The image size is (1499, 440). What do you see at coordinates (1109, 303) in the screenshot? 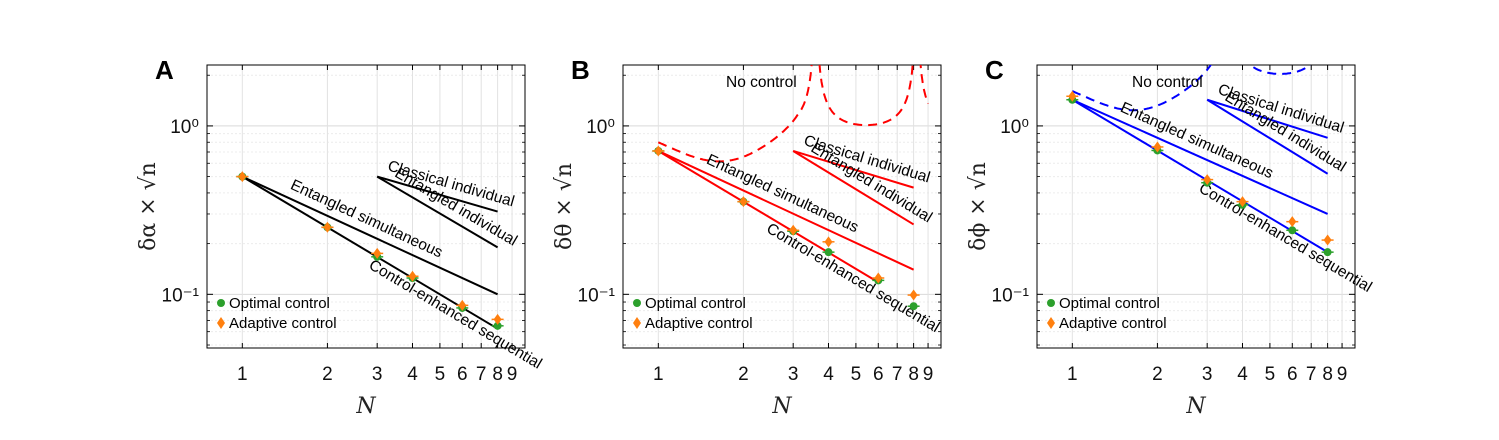
I see `legend-label-optimal-control: Optimal control` at bounding box center [1109, 303].